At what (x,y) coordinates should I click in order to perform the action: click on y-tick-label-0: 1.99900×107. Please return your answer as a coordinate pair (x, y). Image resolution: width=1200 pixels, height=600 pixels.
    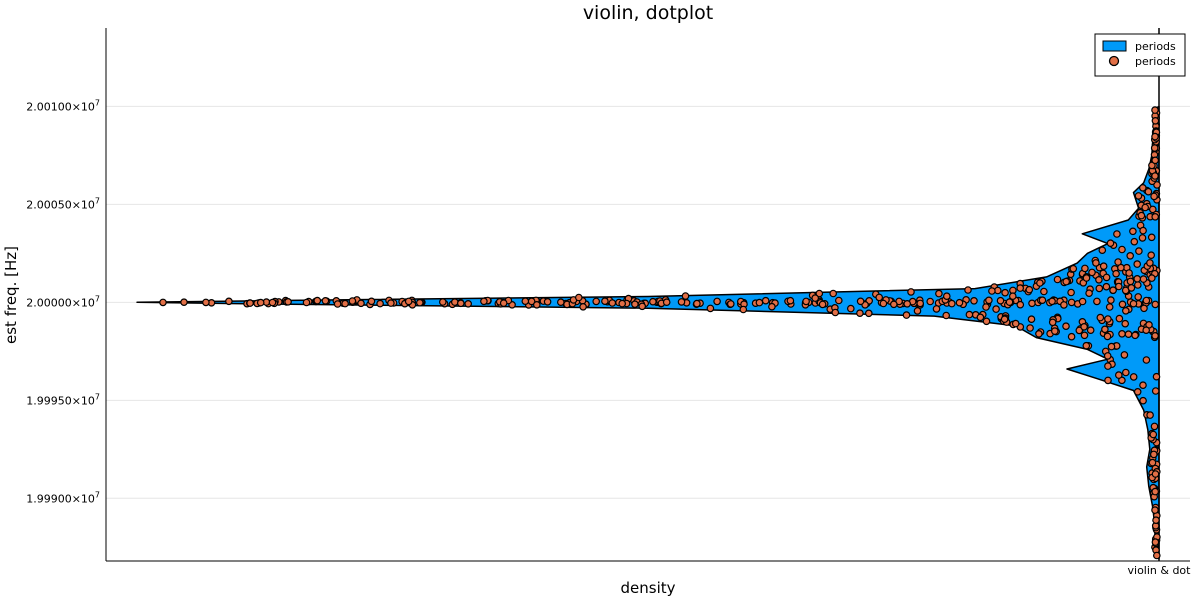
    Looking at the image, I should click on (63, 497).